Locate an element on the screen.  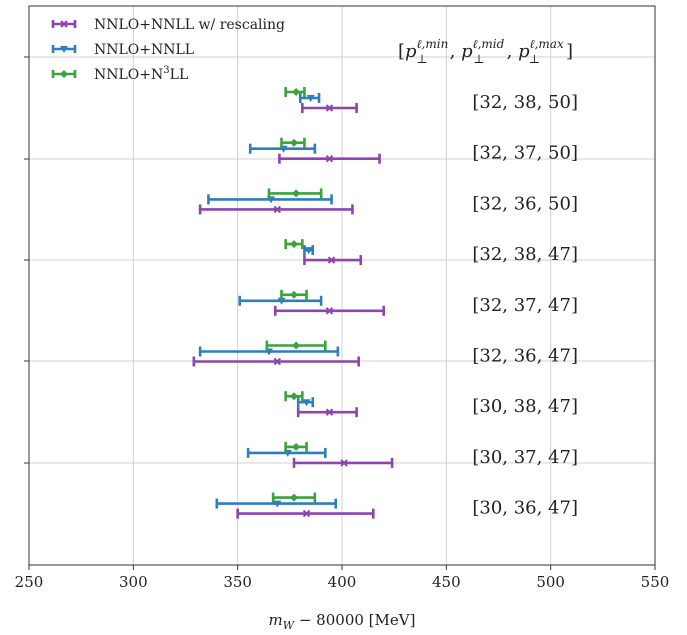
x-tick-label: 500 is located at coordinates (550, 582).